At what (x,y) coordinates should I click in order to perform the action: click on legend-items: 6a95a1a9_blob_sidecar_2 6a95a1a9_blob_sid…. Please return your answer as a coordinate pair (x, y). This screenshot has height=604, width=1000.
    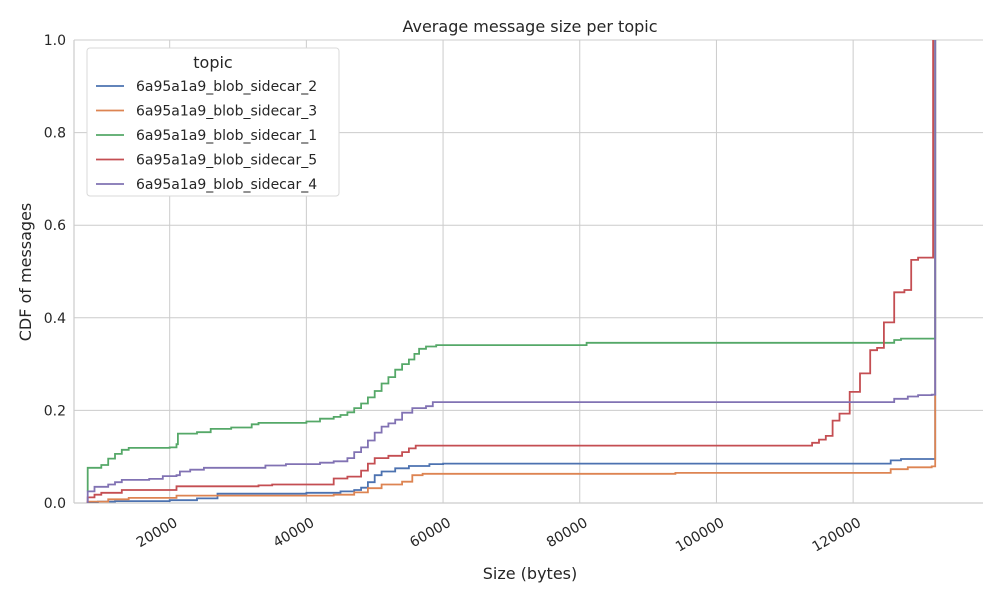
    Looking at the image, I should click on (206, 136).